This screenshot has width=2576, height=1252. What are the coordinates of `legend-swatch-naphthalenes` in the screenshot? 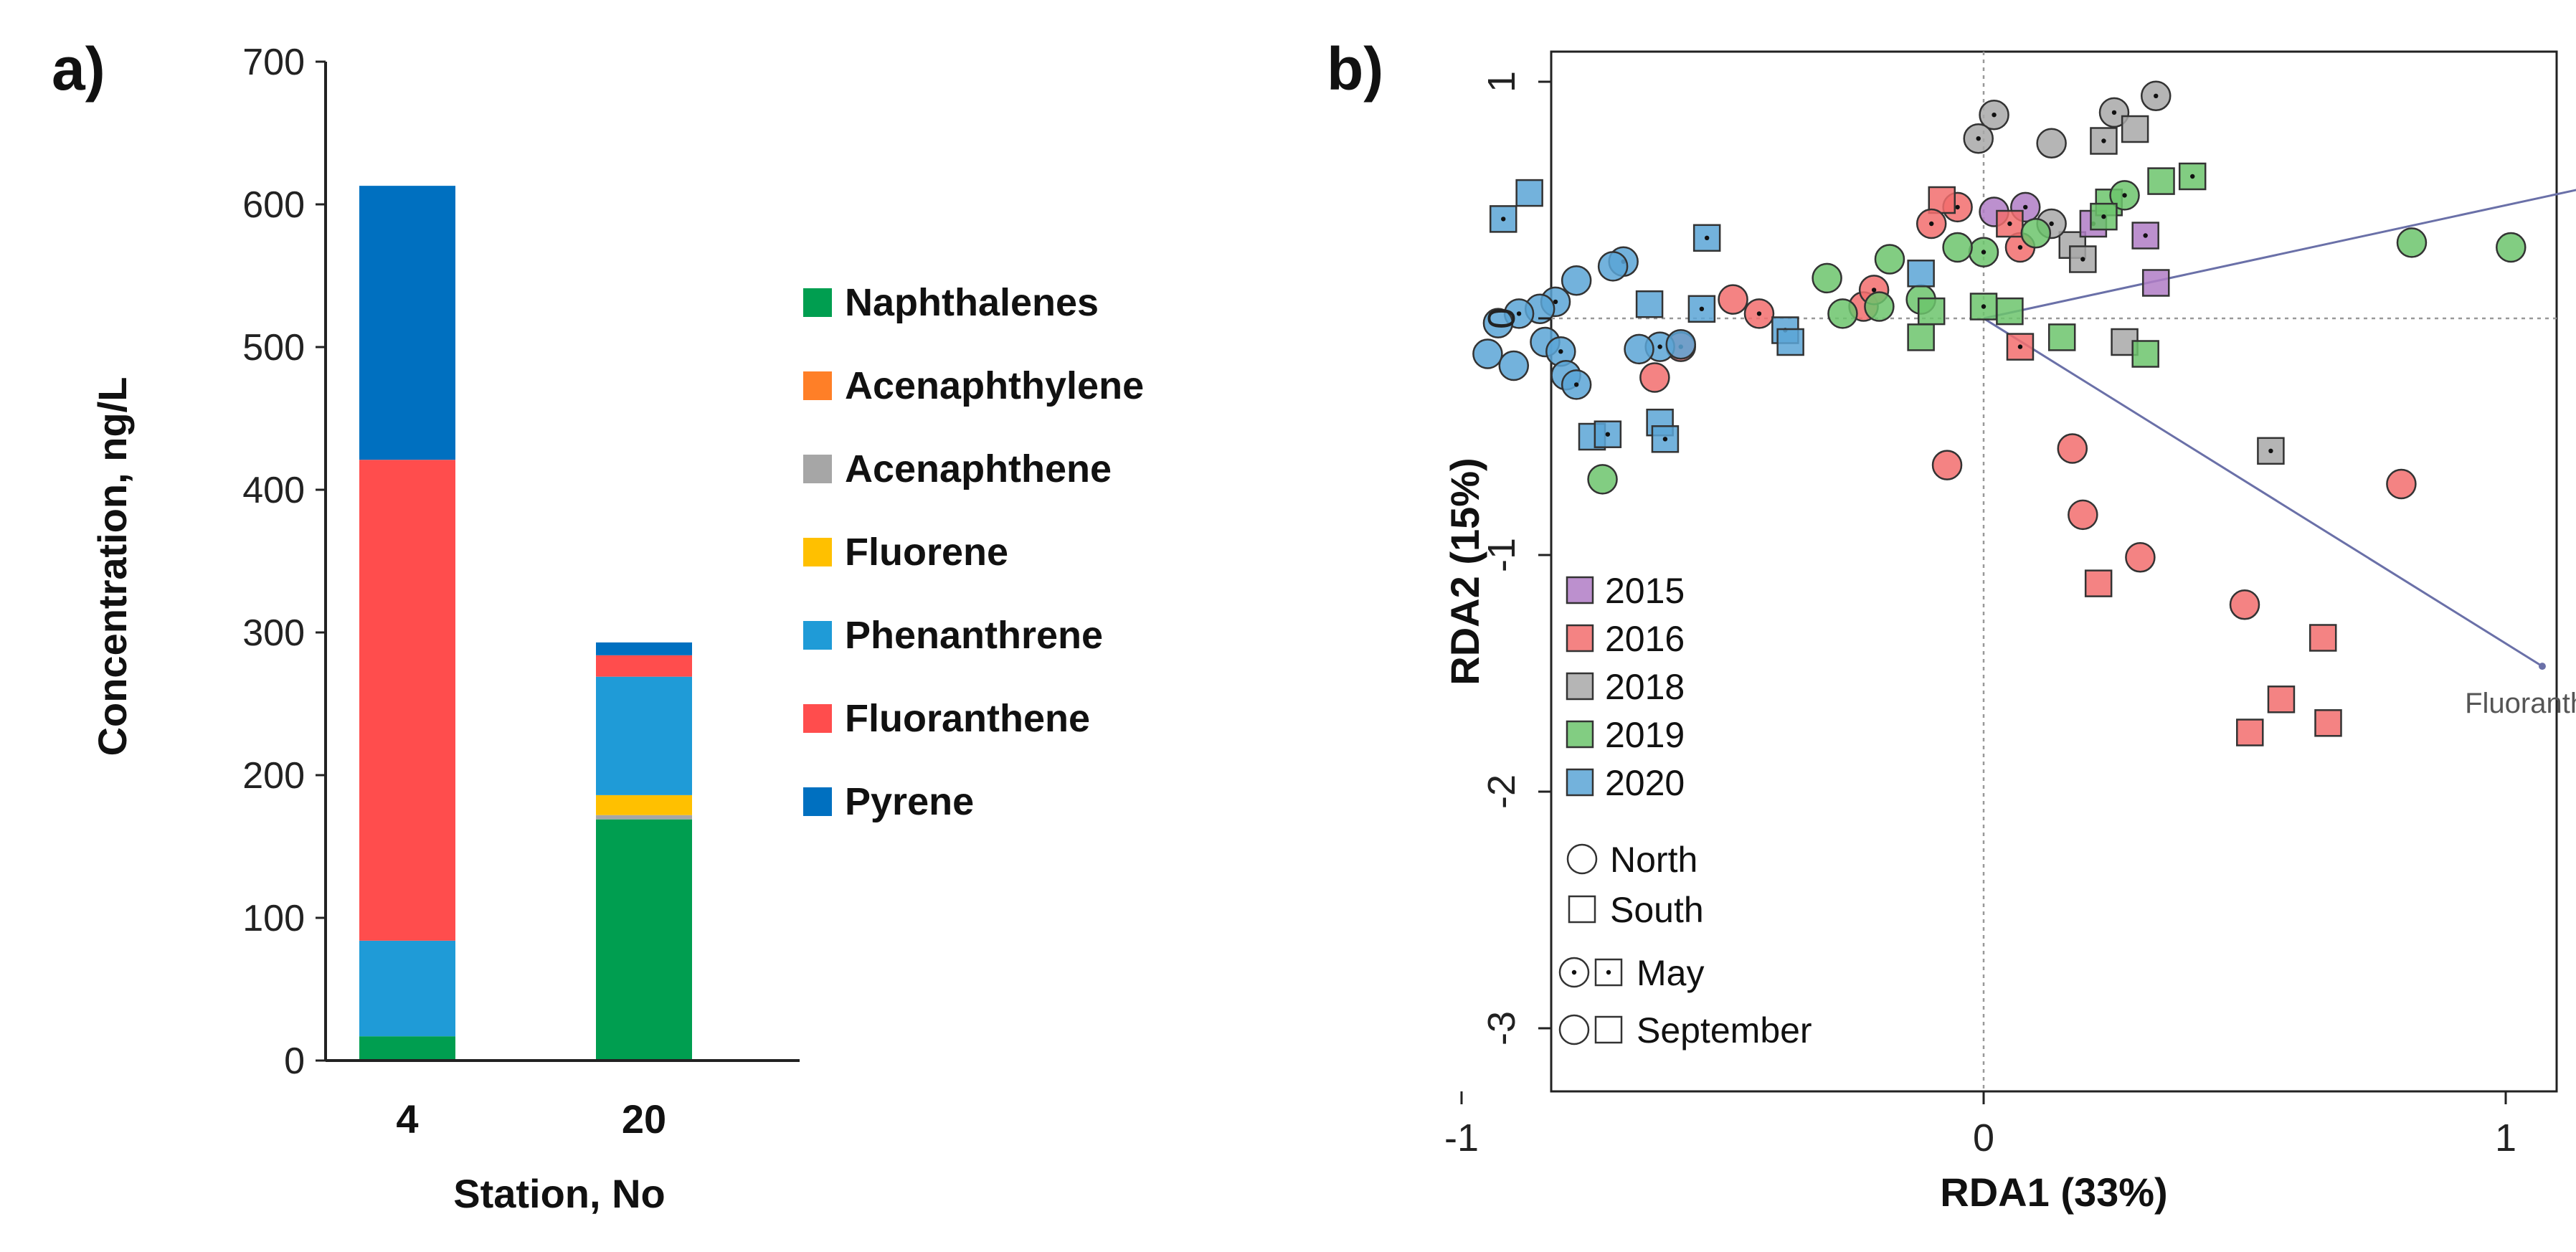 It's located at (817, 302).